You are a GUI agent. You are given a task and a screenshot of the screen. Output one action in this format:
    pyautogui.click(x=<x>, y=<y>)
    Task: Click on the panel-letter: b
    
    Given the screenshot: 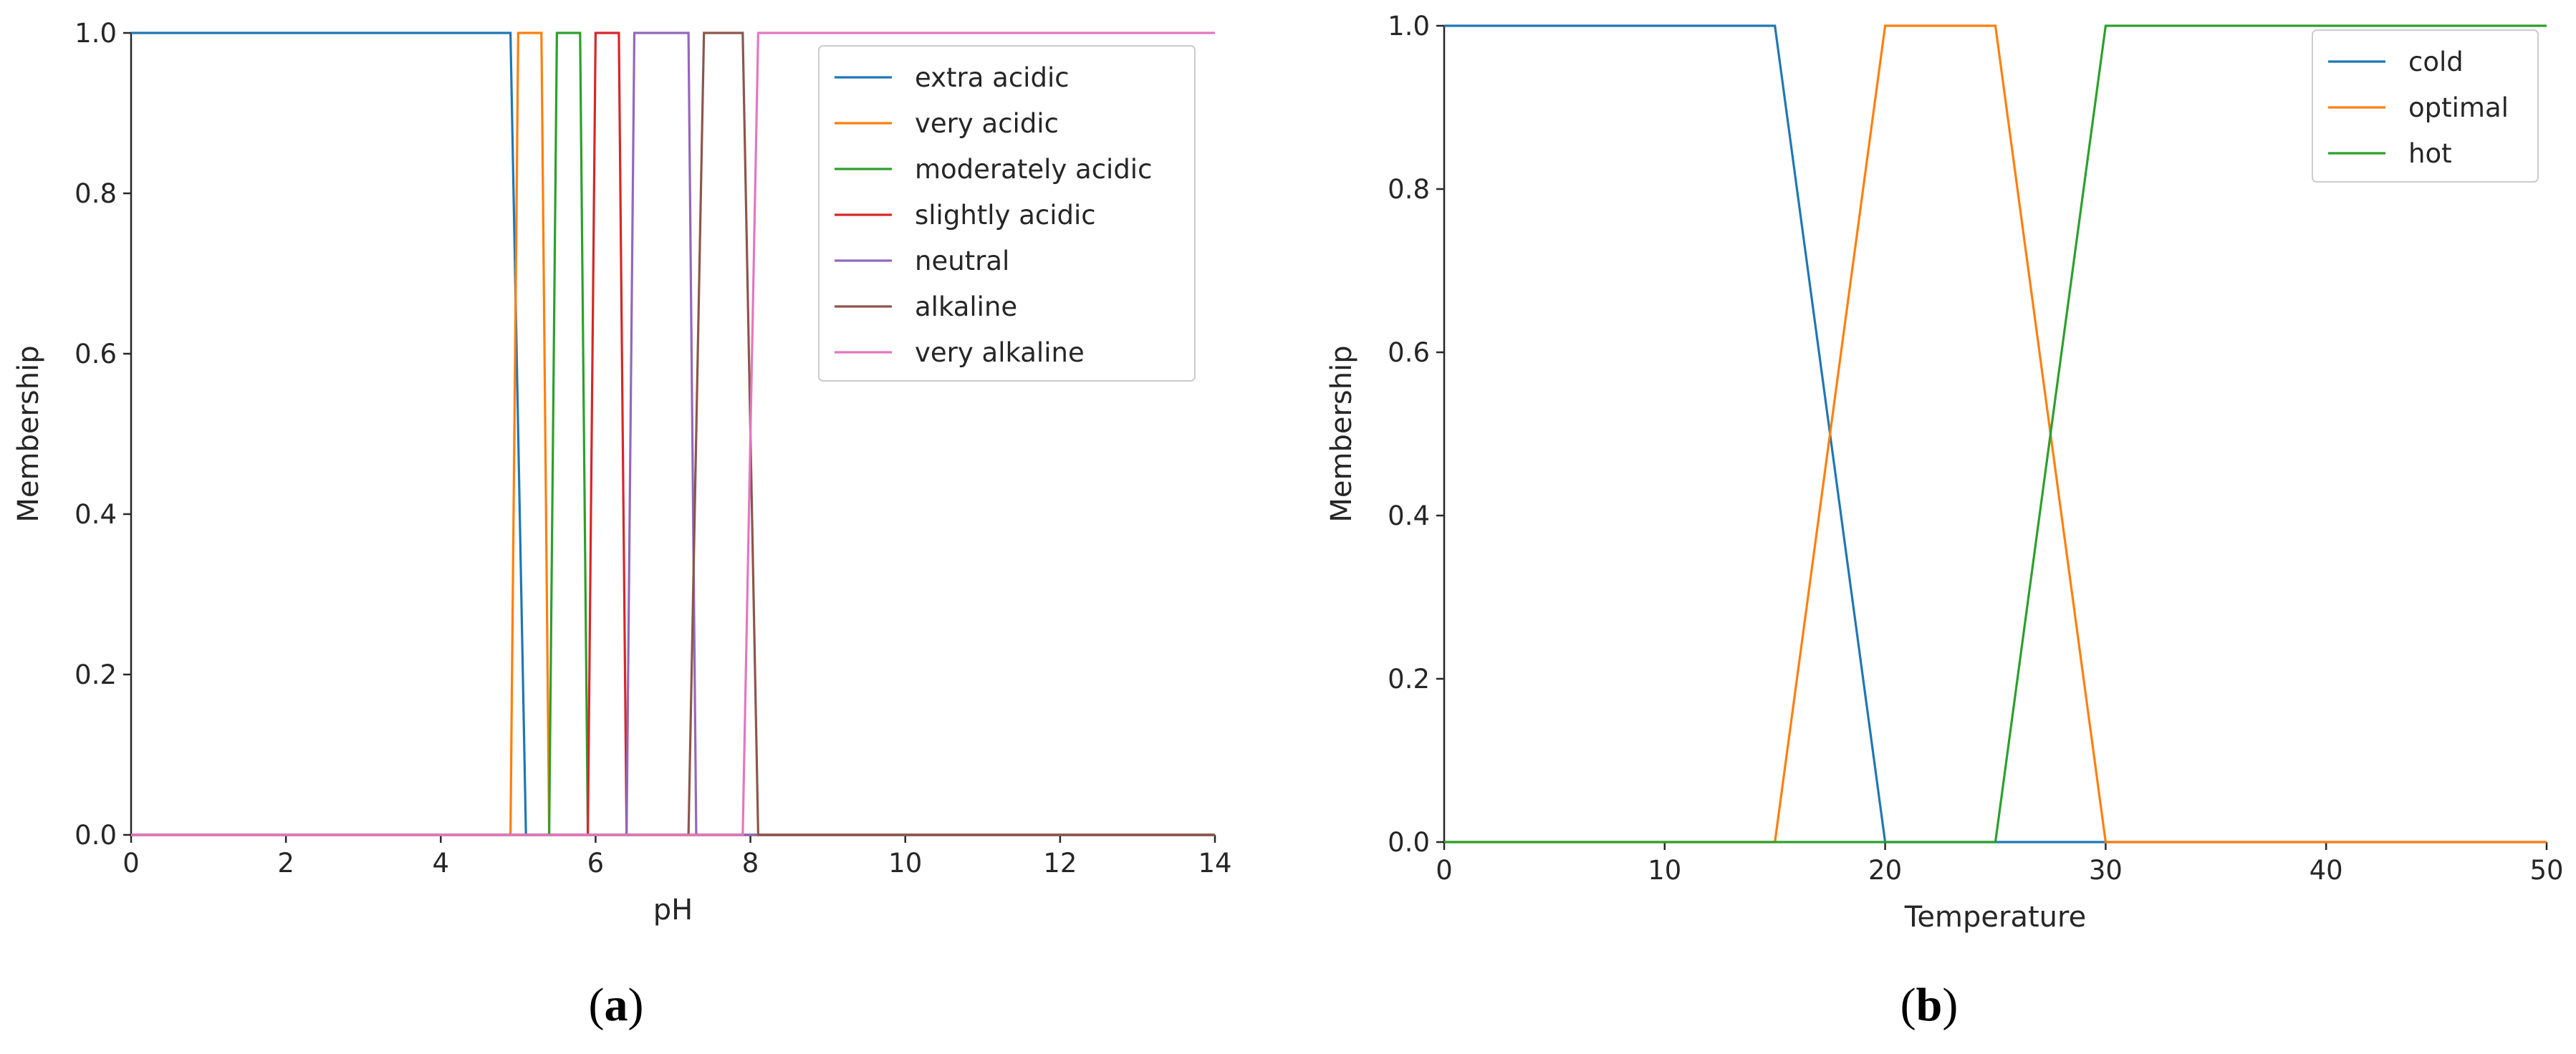 What is the action you would take?
    pyautogui.click(x=1930, y=1005)
    